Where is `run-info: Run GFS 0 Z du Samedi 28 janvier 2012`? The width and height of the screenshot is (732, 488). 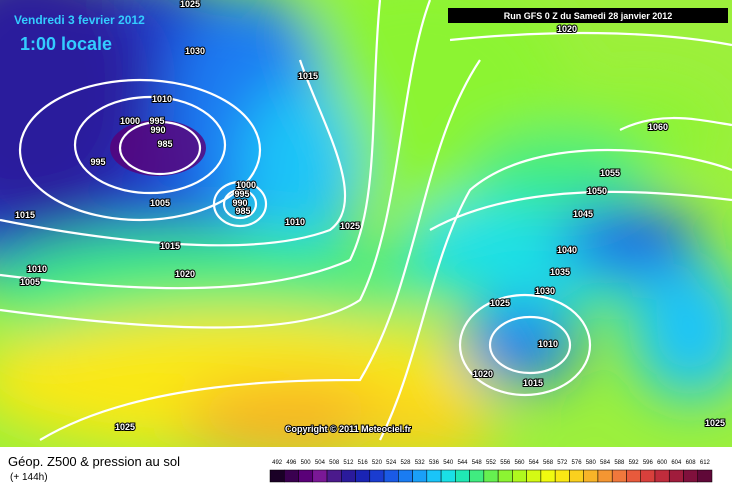 run-info: Run GFS 0 Z du Samedi 28 janvier 2012 is located at coordinates (588, 16).